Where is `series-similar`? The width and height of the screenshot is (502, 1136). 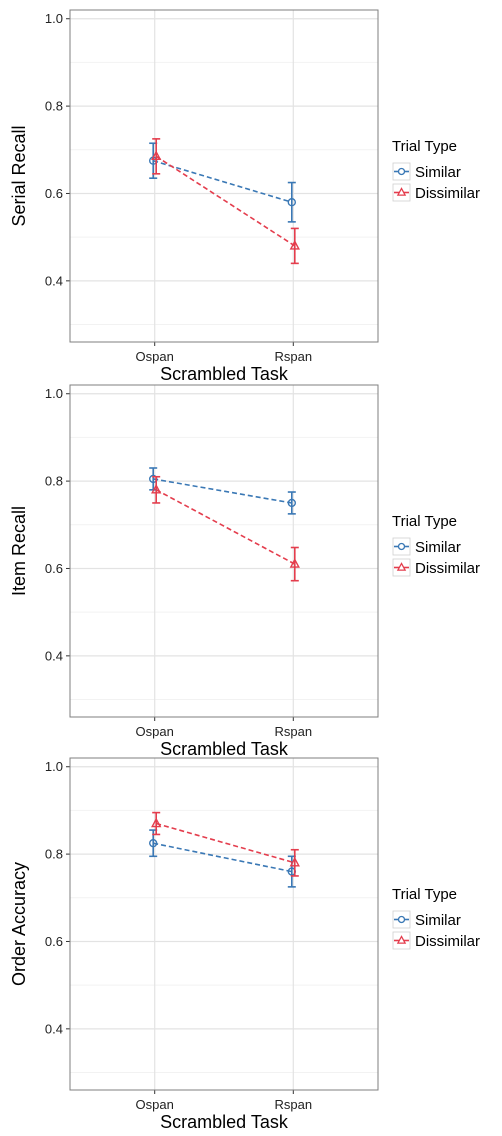 series-similar is located at coordinates (222, 182).